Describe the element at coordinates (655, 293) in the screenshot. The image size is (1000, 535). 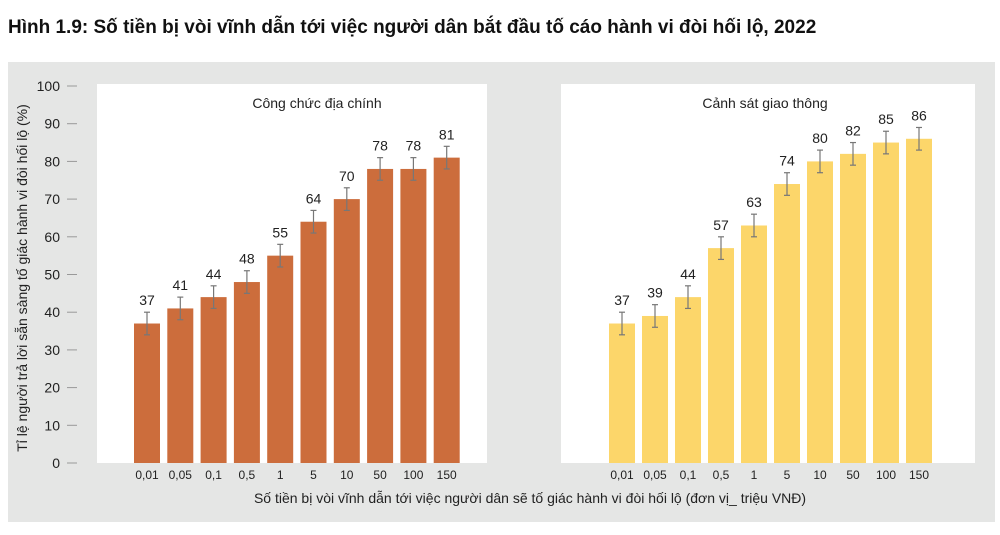
I see `data-label: 39` at that location.